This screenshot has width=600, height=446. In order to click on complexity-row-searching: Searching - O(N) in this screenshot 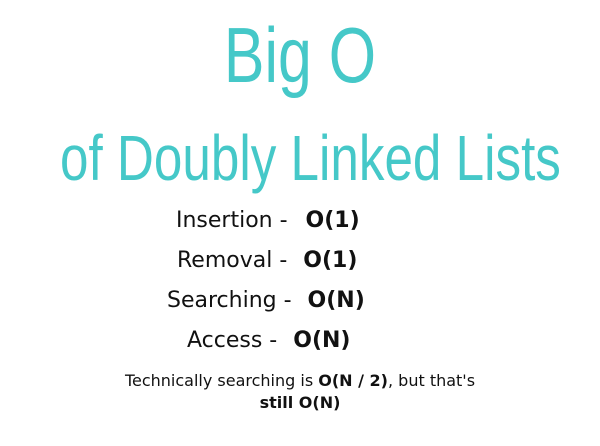, I will do `click(266, 301)`.